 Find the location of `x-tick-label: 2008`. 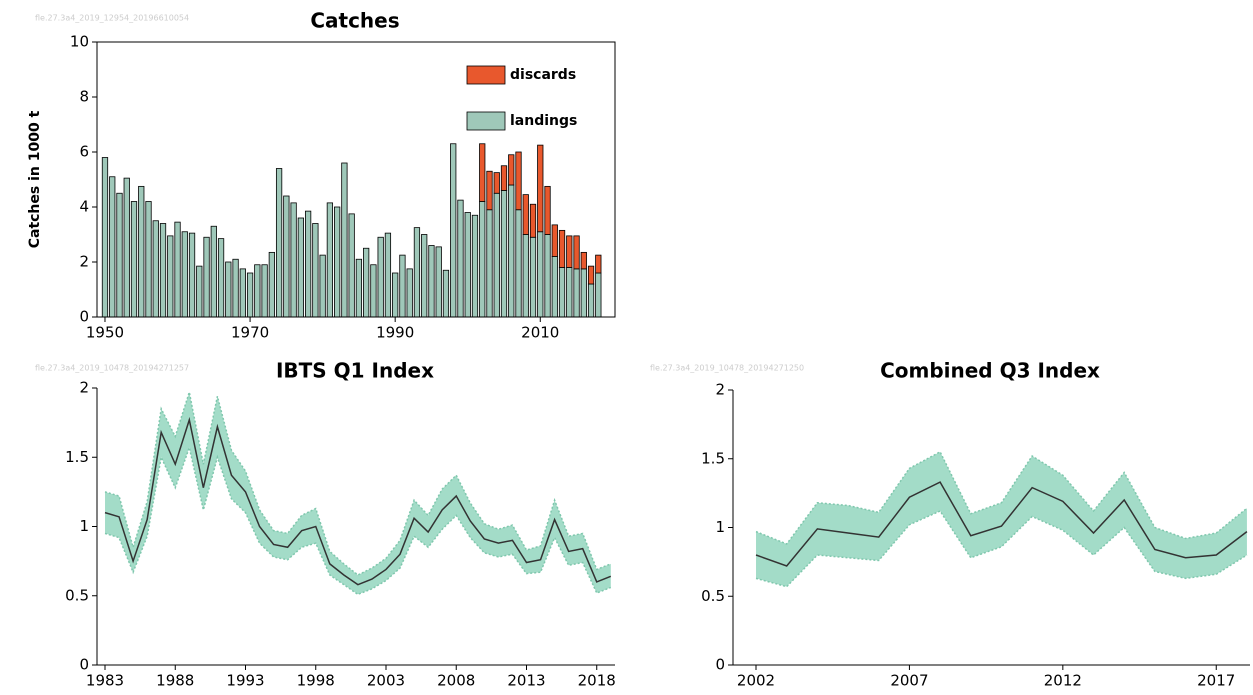

x-tick-label: 2008 is located at coordinates (456, 681).